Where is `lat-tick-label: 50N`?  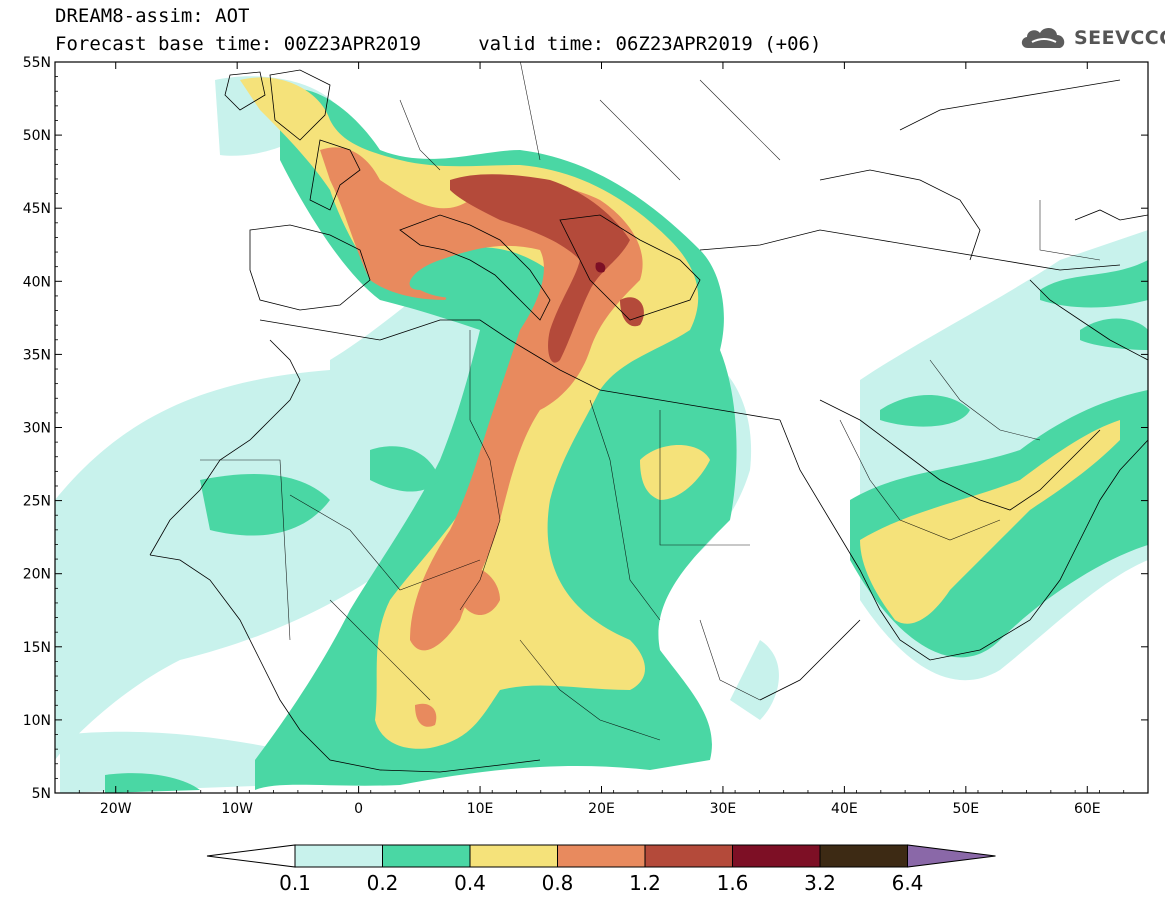
lat-tick-label: 50N is located at coordinates (37, 136).